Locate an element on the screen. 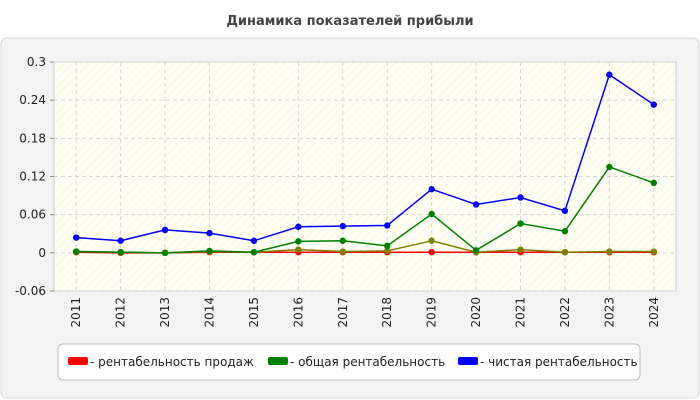 The width and height of the screenshot is (700, 400). legend-label: - чистая рентабельность is located at coordinates (559, 362).